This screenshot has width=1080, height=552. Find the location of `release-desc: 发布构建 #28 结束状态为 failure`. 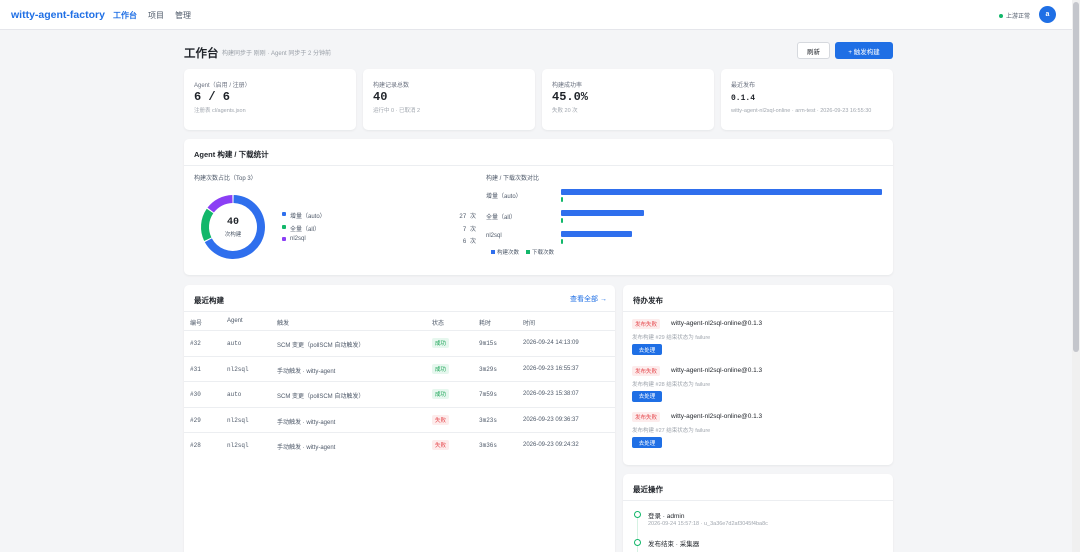

release-desc: 发布构建 #28 结束状态为 failure is located at coordinates (671, 384).